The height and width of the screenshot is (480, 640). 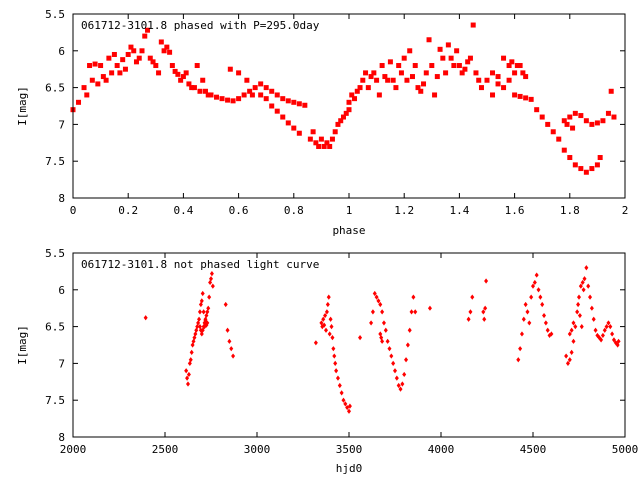 I want to click on x-tick-label: 0.8, so click(x=294, y=210).